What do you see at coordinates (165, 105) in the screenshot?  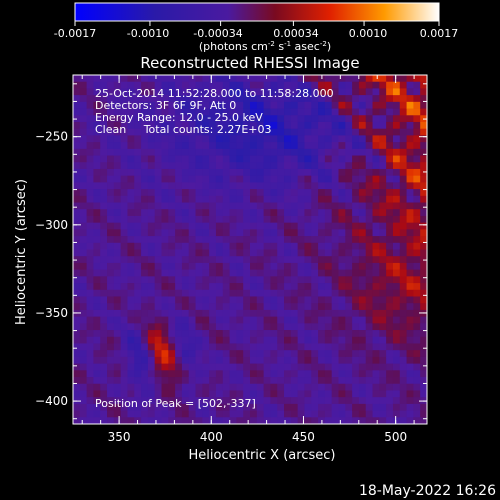 I see `info-line-2: Detectors: 3F 6F 9F, Att 0` at bounding box center [165, 105].